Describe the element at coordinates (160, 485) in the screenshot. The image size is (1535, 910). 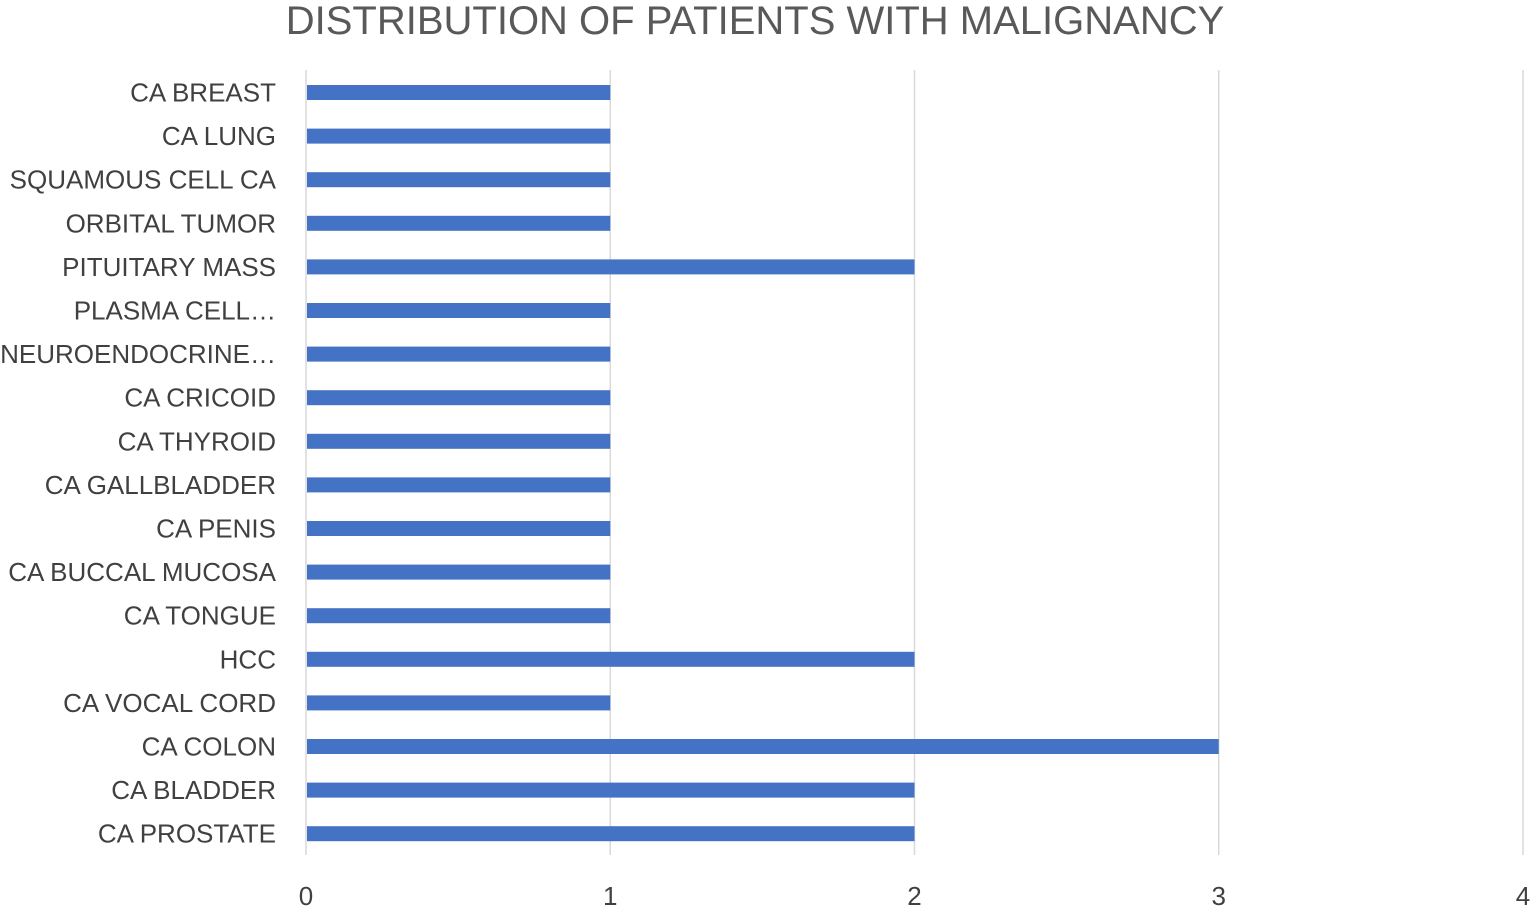
I see `category-label: CA GALLBLADDER` at that location.